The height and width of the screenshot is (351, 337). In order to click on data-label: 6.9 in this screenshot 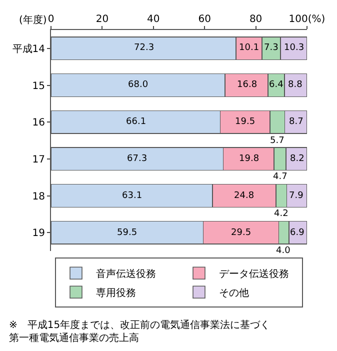, I will do `click(297, 233)`.